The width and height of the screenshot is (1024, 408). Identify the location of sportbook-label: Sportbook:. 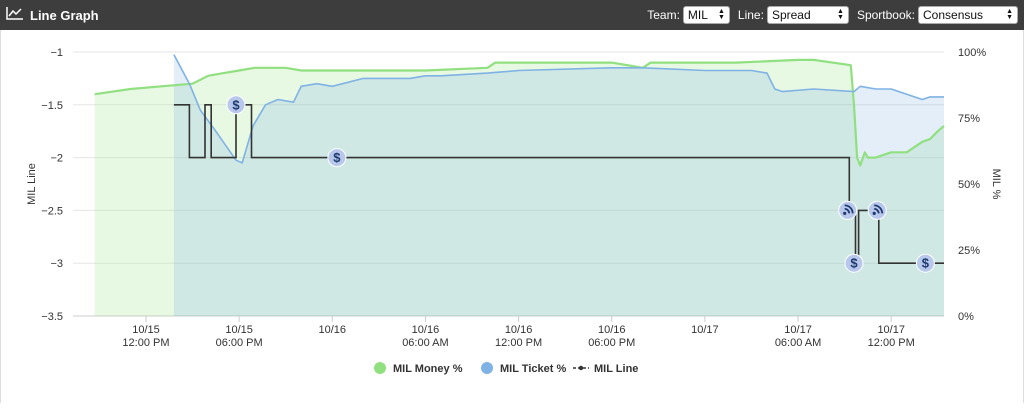
(885, 15).